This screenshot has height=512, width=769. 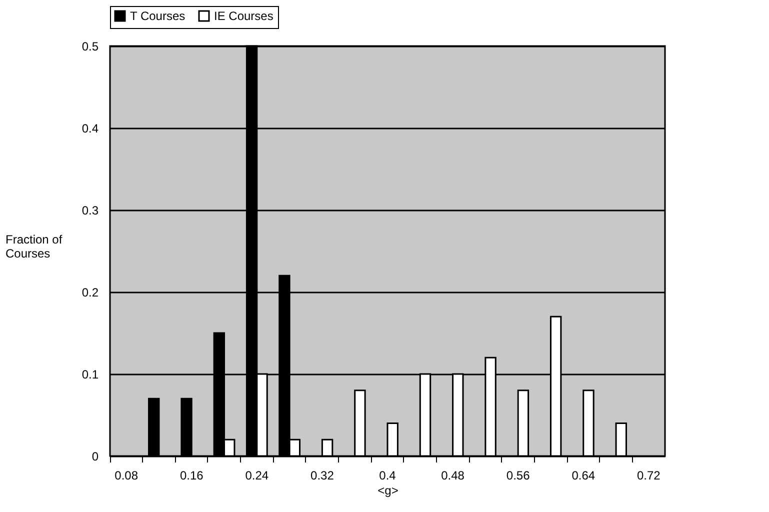 What do you see at coordinates (34, 246) in the screenshot?
I see `y-axis-title: Fraction of Courses` at bounding box center [34, 246].